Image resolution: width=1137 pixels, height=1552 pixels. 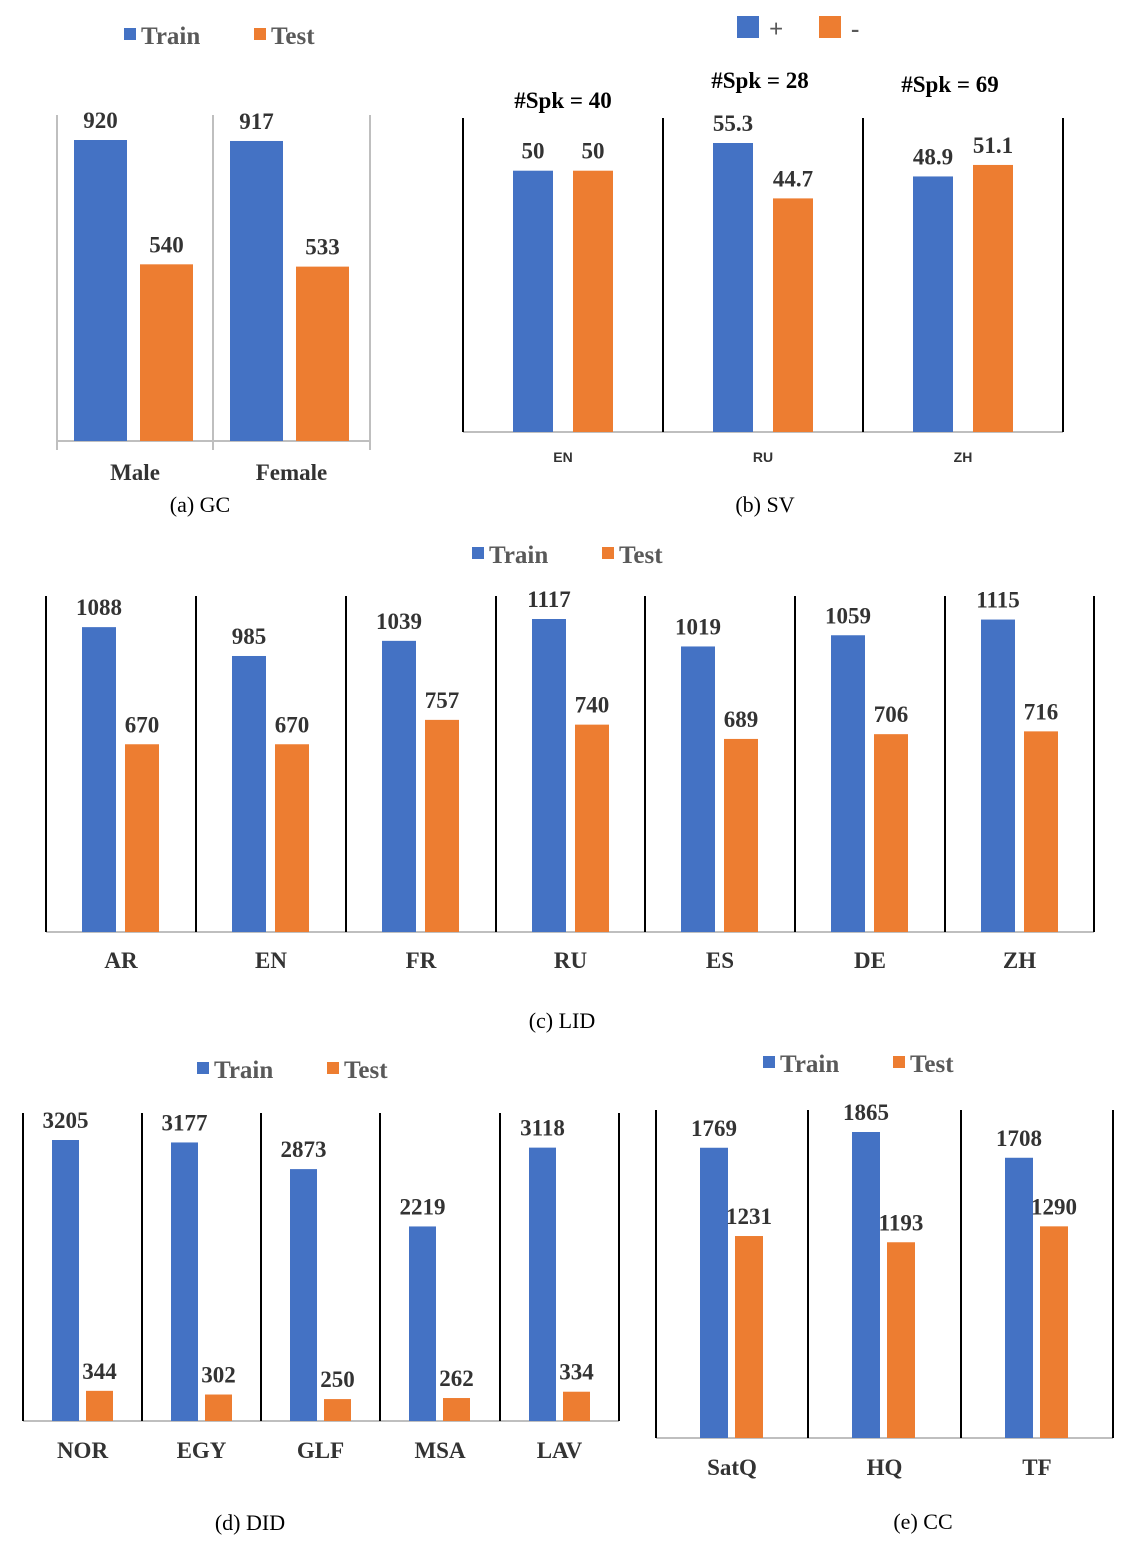 What do you see at coordinates (891, 714) in the screenshot?
I see `data-label: 706` at bounding box center [891, 714].